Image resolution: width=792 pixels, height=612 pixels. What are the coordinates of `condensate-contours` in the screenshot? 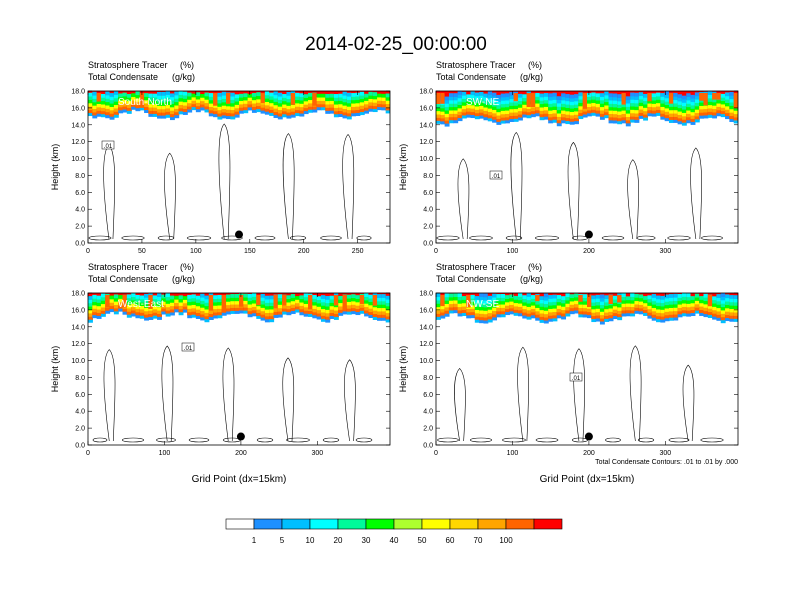 It's located at (580, 394).